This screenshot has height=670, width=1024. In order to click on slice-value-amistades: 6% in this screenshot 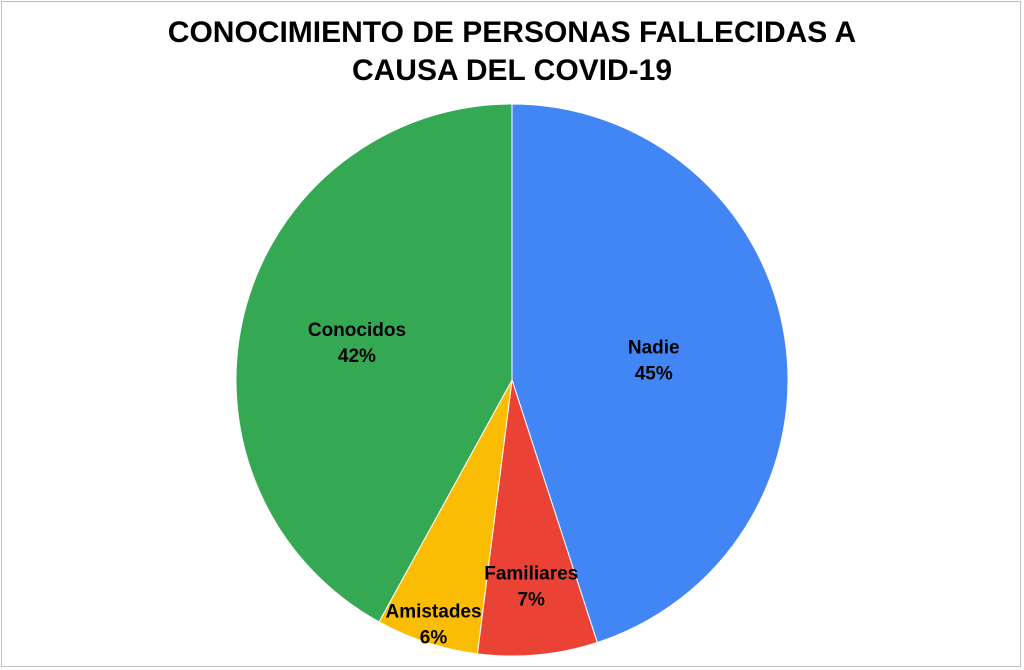, I will do `click(434, 637)`.